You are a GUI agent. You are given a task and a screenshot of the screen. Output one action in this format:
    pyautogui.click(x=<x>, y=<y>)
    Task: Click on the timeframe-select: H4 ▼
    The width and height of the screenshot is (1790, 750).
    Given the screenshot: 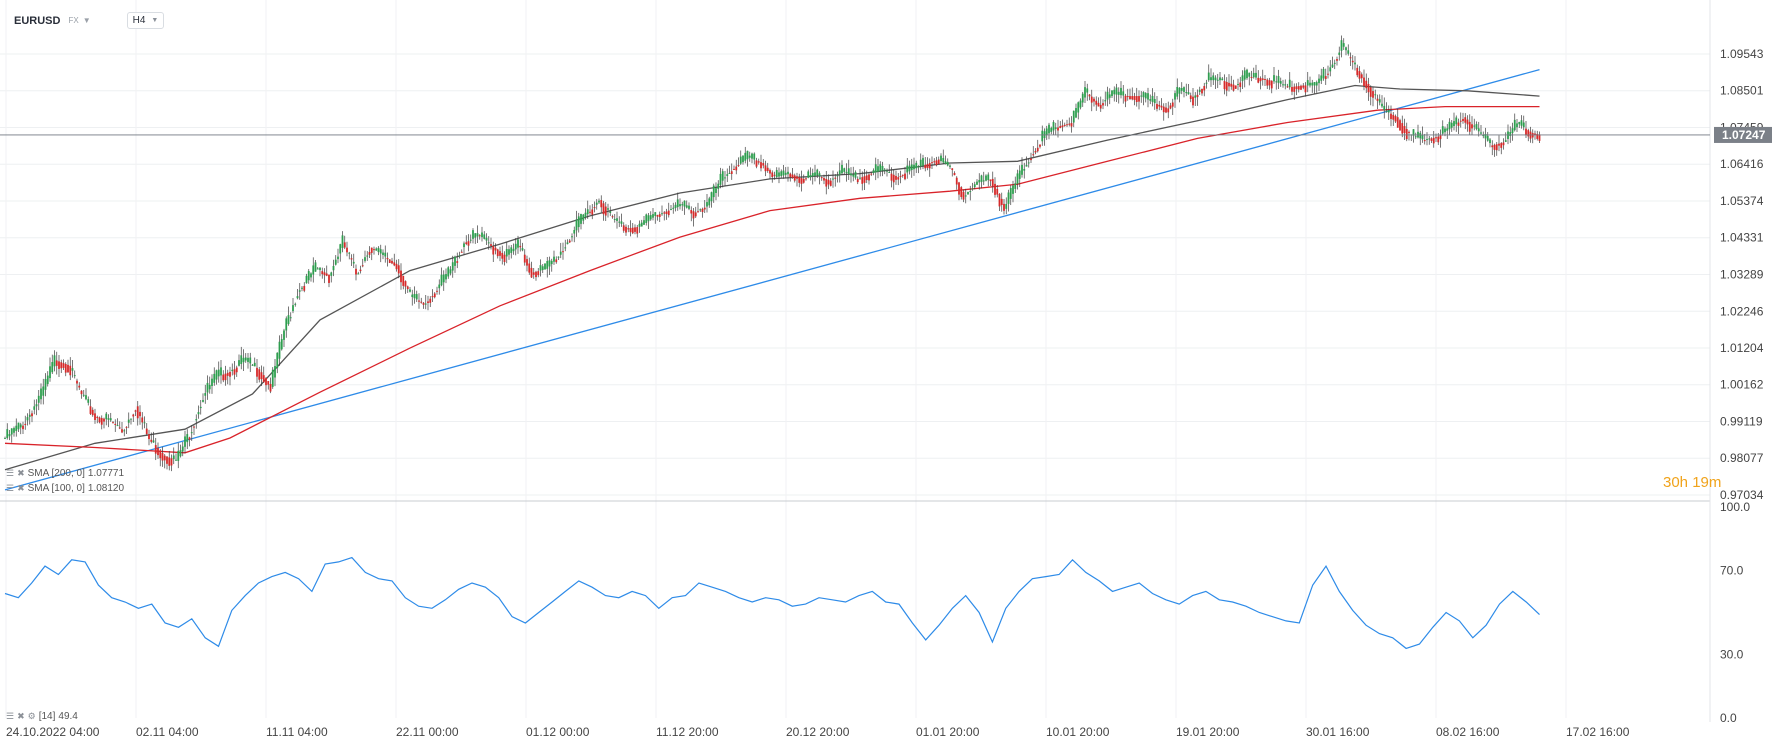 What is the action you would take?
    pyautogui.click(x=145, y=20)
    